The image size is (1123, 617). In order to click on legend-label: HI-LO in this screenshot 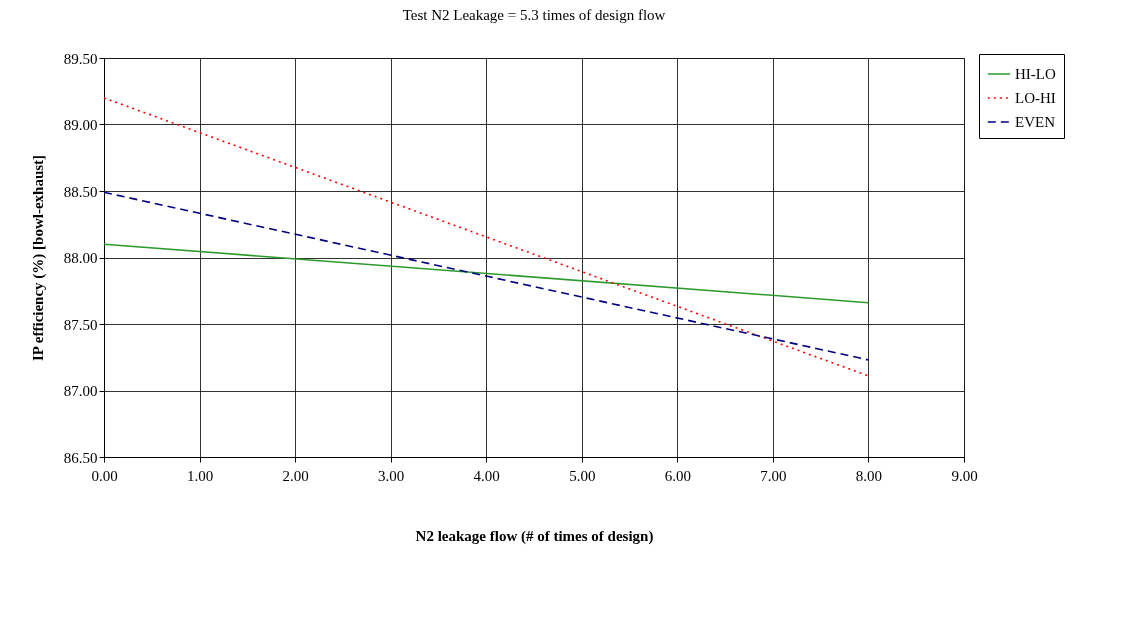, I will do `click(1035, 74)`.